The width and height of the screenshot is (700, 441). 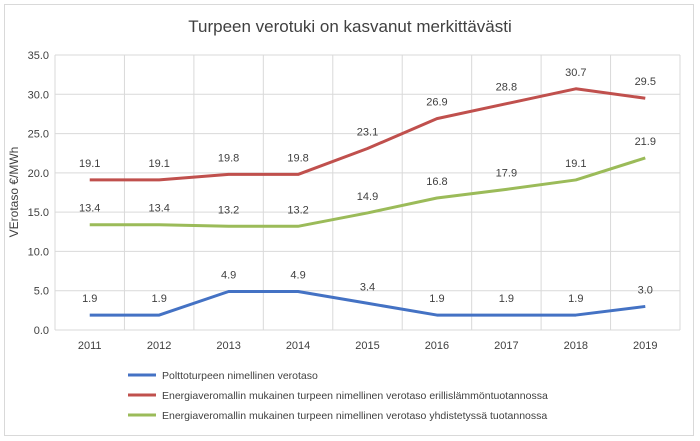 I want to click on y-axis-ticks: 0.0 5.0 10.0 15.0 20.0 25.0 30.0 35.0, so click(x=38, y=193).